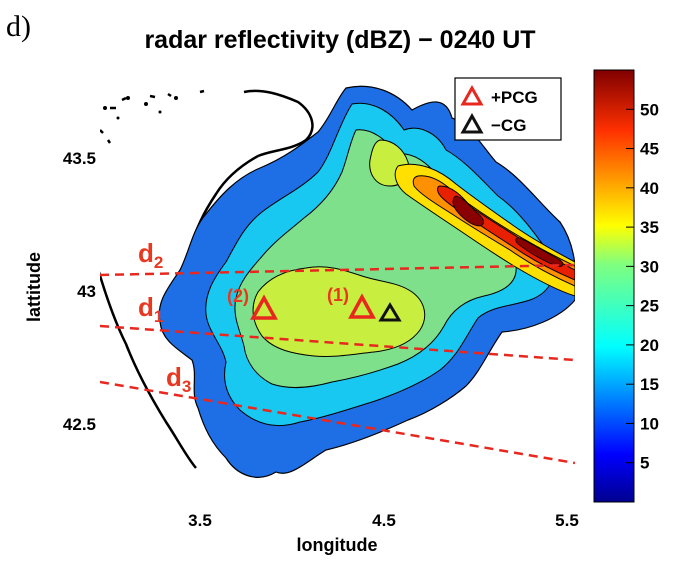 The image size is (684, 563). What do you see at coordinates (508, 109) in the screenshot?
I see `legend: +PCG −CG` at bounding box center [508, 109].